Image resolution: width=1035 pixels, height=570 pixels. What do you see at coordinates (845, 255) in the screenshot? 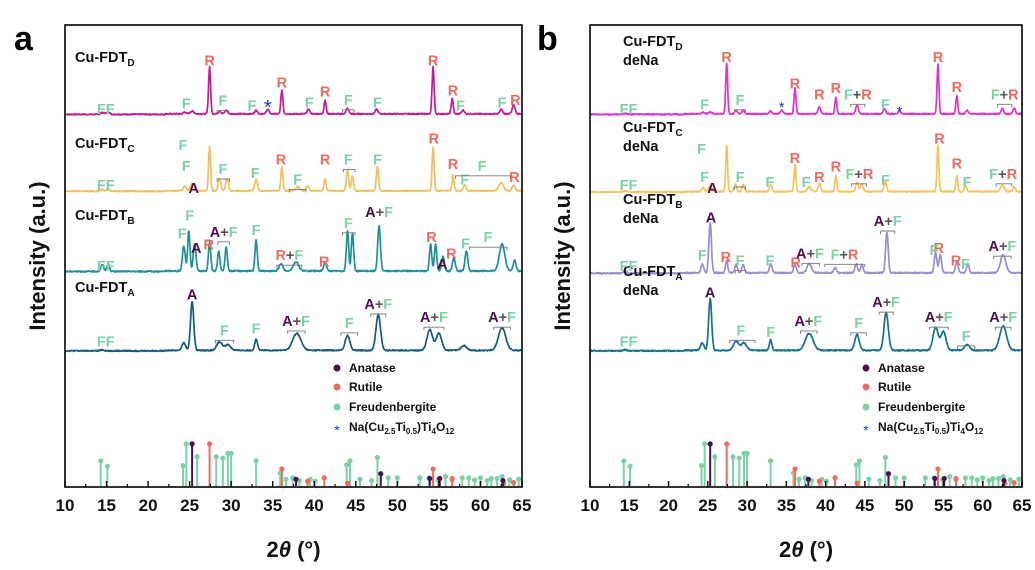
I see `peak-annotation: F+R` at bounding box center [845, 255].